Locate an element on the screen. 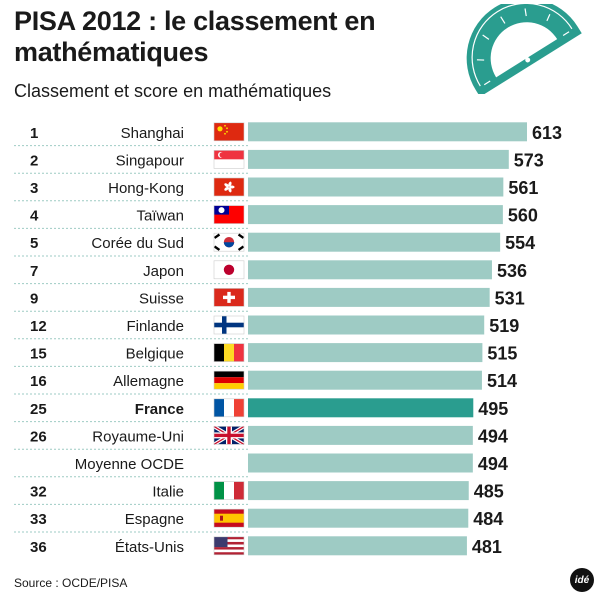  country-label: Corée du Sud is located at coordinates (137, 243).